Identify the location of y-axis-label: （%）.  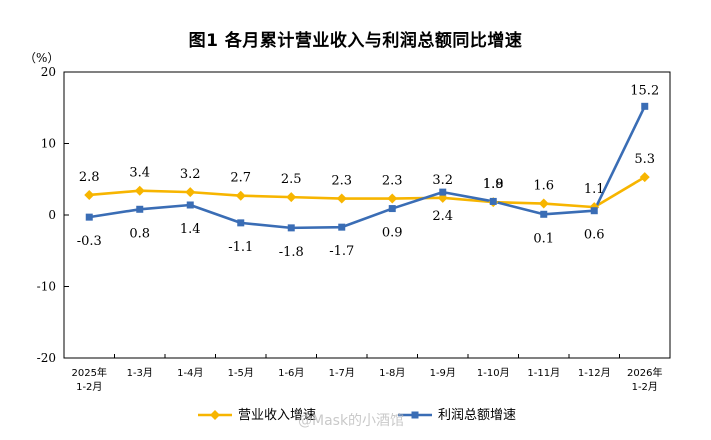
(41, 58).